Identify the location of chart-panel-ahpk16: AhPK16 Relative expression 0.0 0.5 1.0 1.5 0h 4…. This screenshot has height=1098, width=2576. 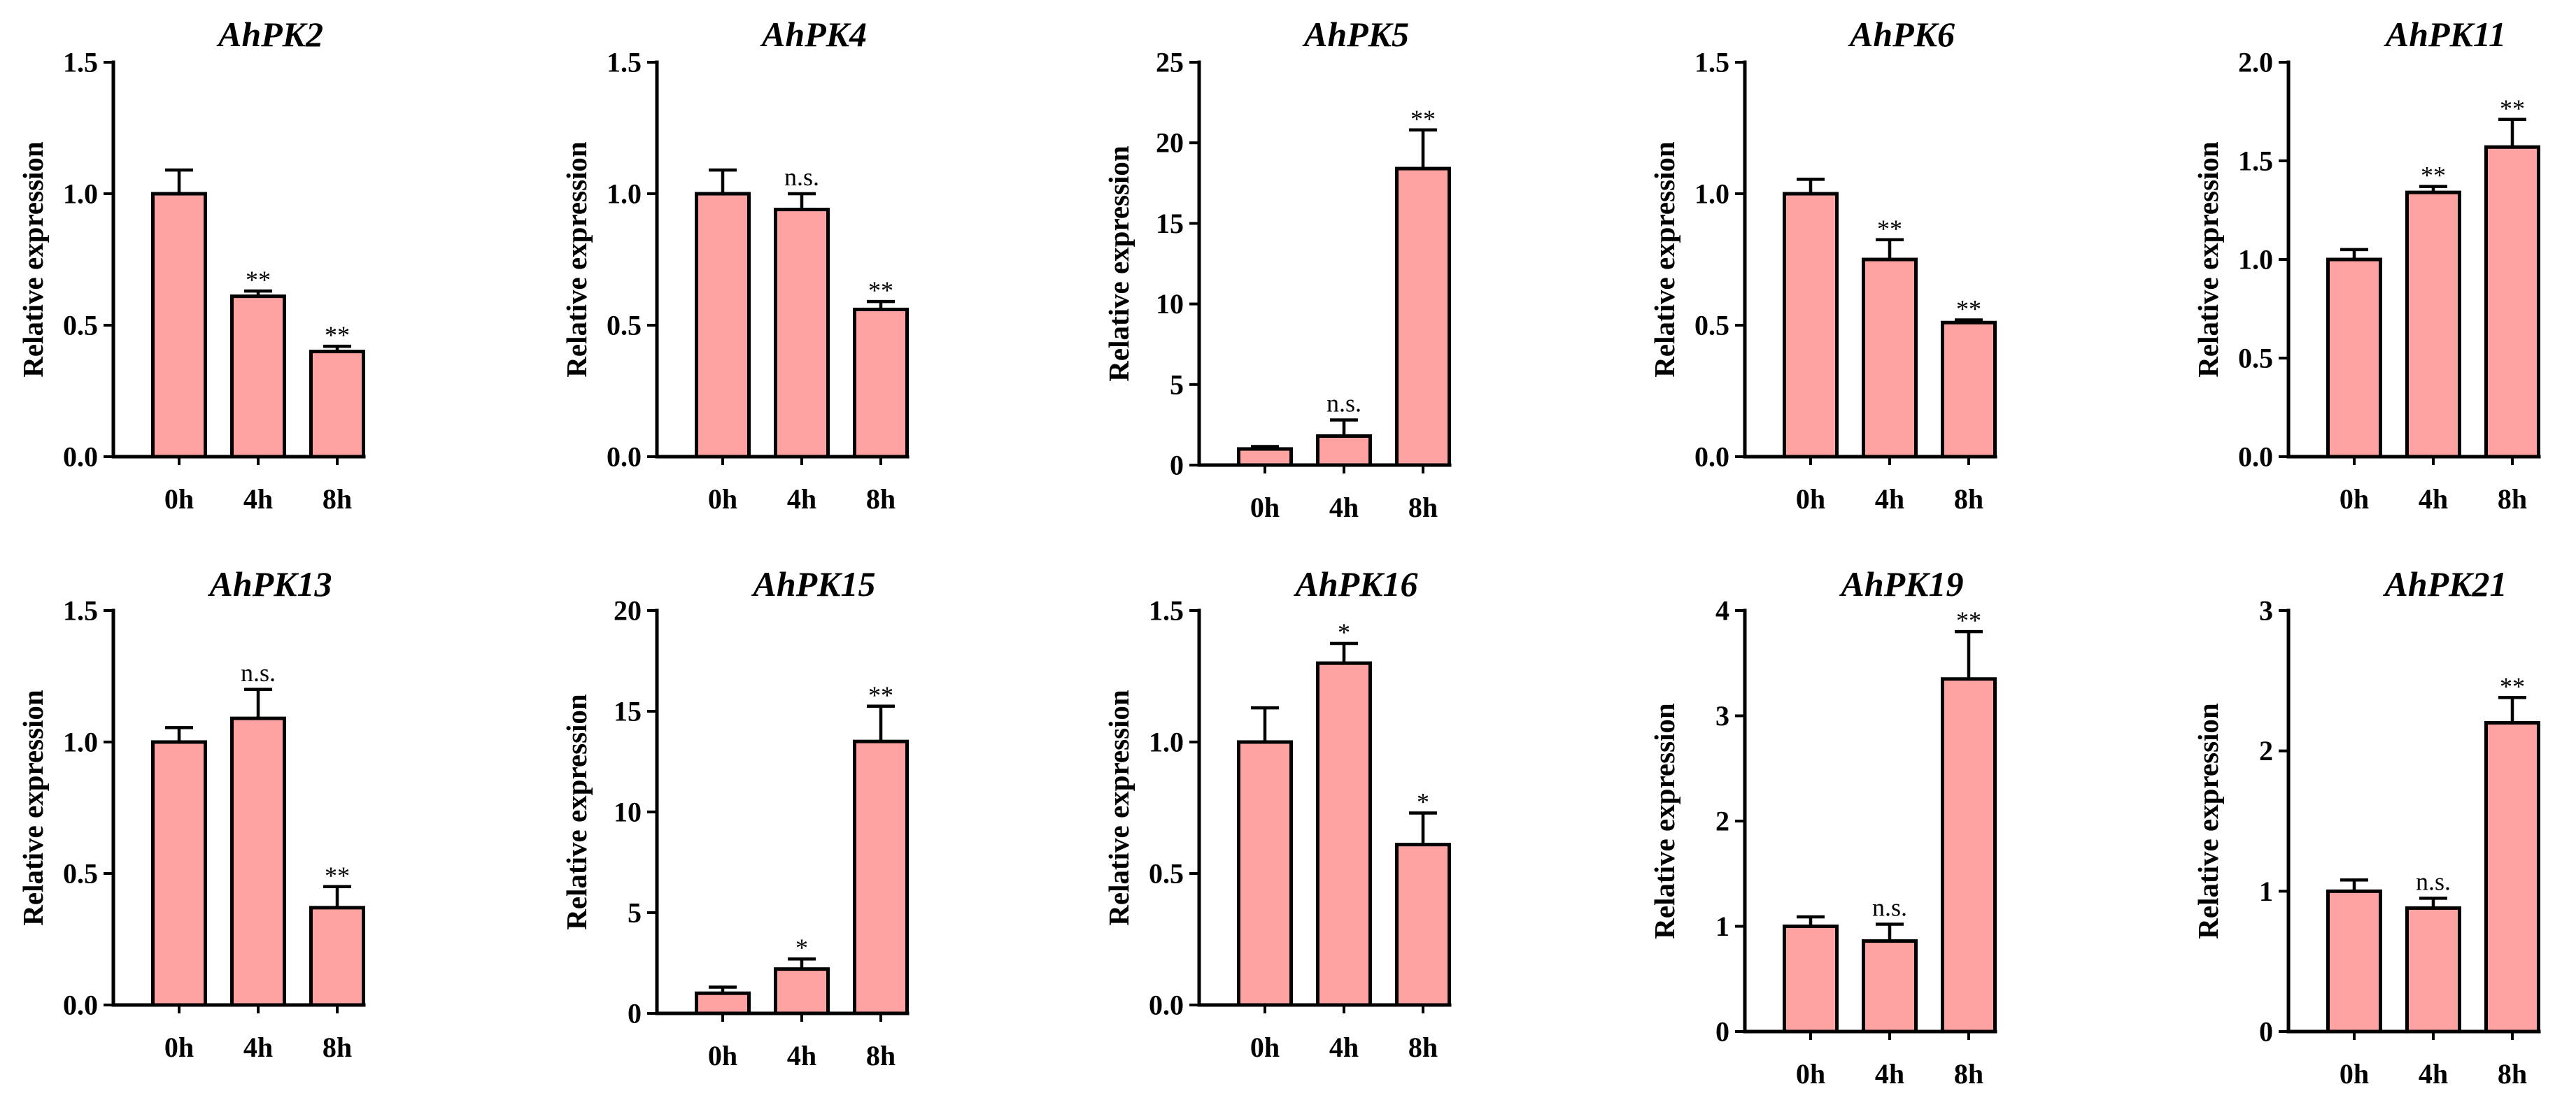
(1277, 813).